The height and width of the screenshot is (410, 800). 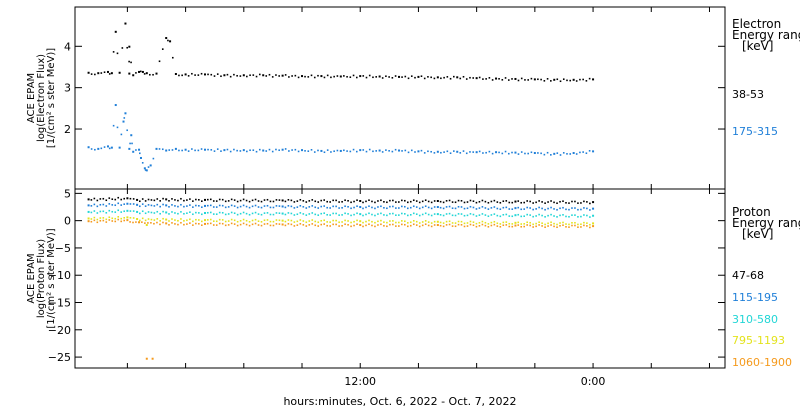 I want to click on legend-entry: 175-315, so click(x=755, y=131).